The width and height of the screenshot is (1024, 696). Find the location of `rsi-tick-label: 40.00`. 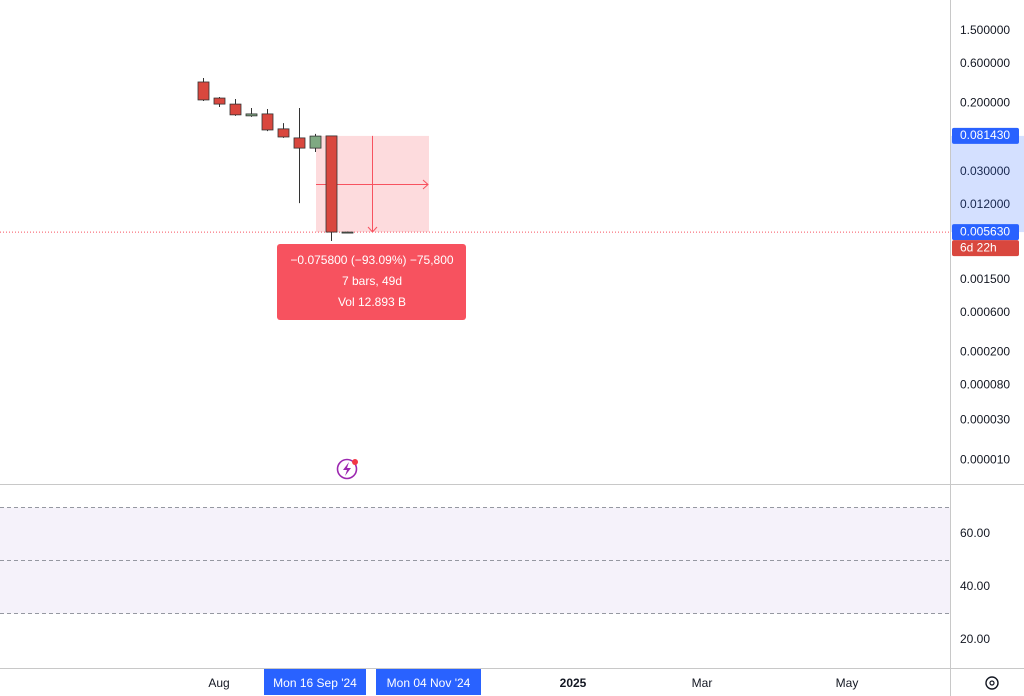

rsi-tick-label: 40.00 is located at coordinates (975, 586).